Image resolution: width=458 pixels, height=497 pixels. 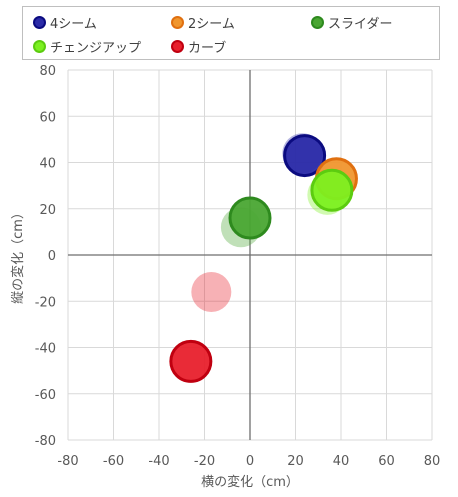 I want to click on legend-item: 4シーム, so click(x=65, y=22).